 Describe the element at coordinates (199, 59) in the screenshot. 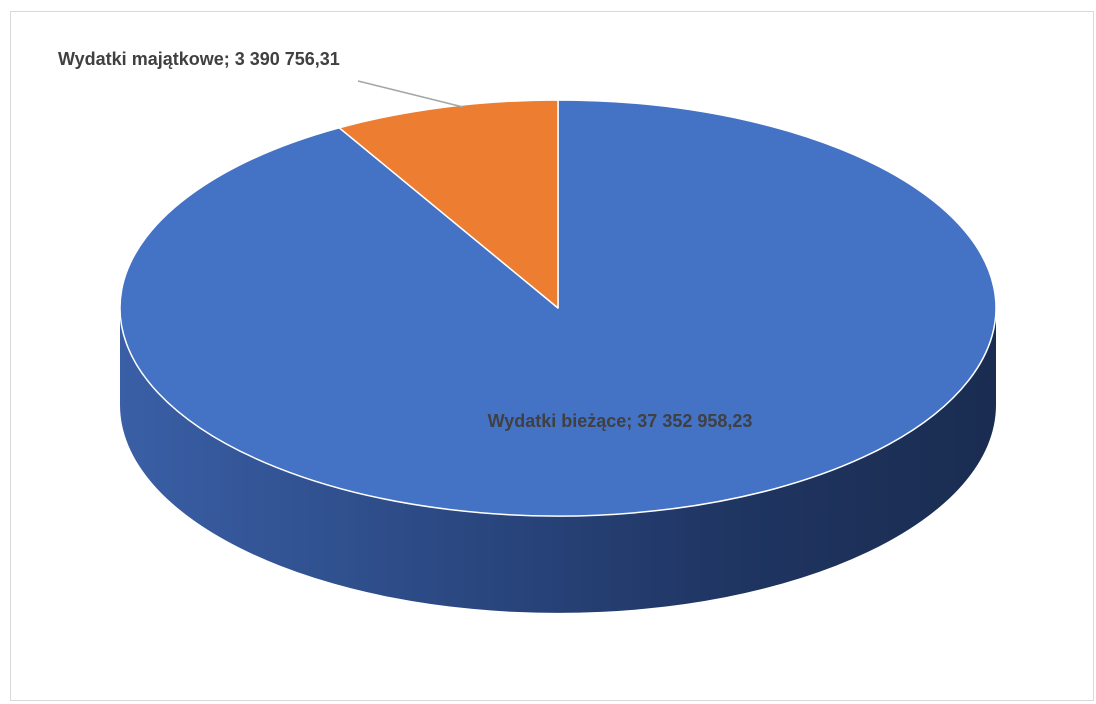

I see `data-label-wydatki-majatkowe: Wydatki majątkowe; 3 390 756,31` at that location.